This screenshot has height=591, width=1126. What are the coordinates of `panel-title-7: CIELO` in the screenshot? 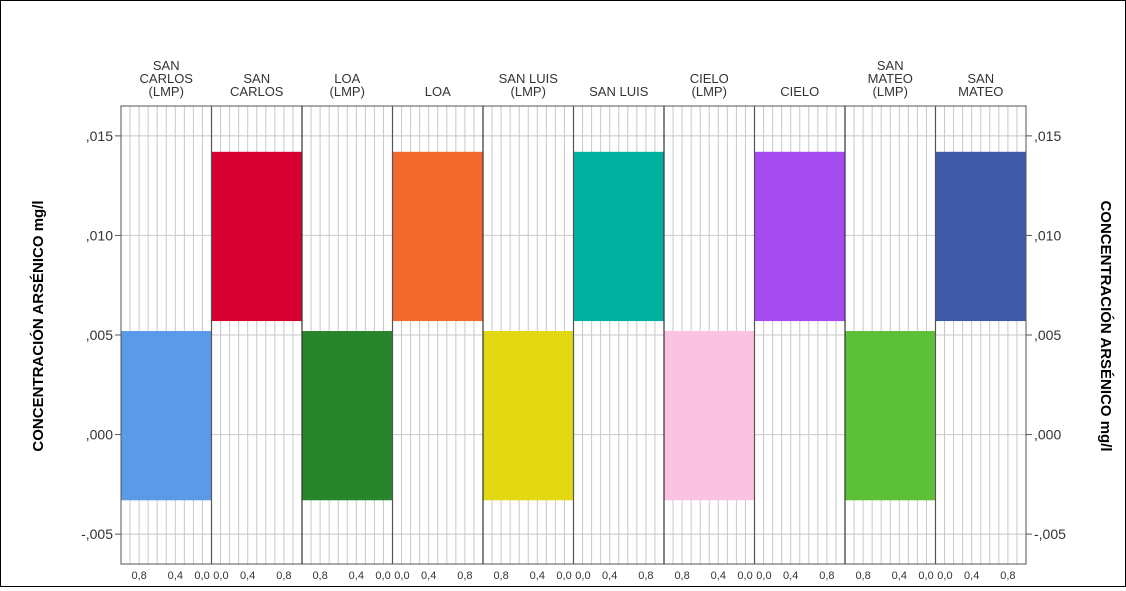 It's located at (799, 91).